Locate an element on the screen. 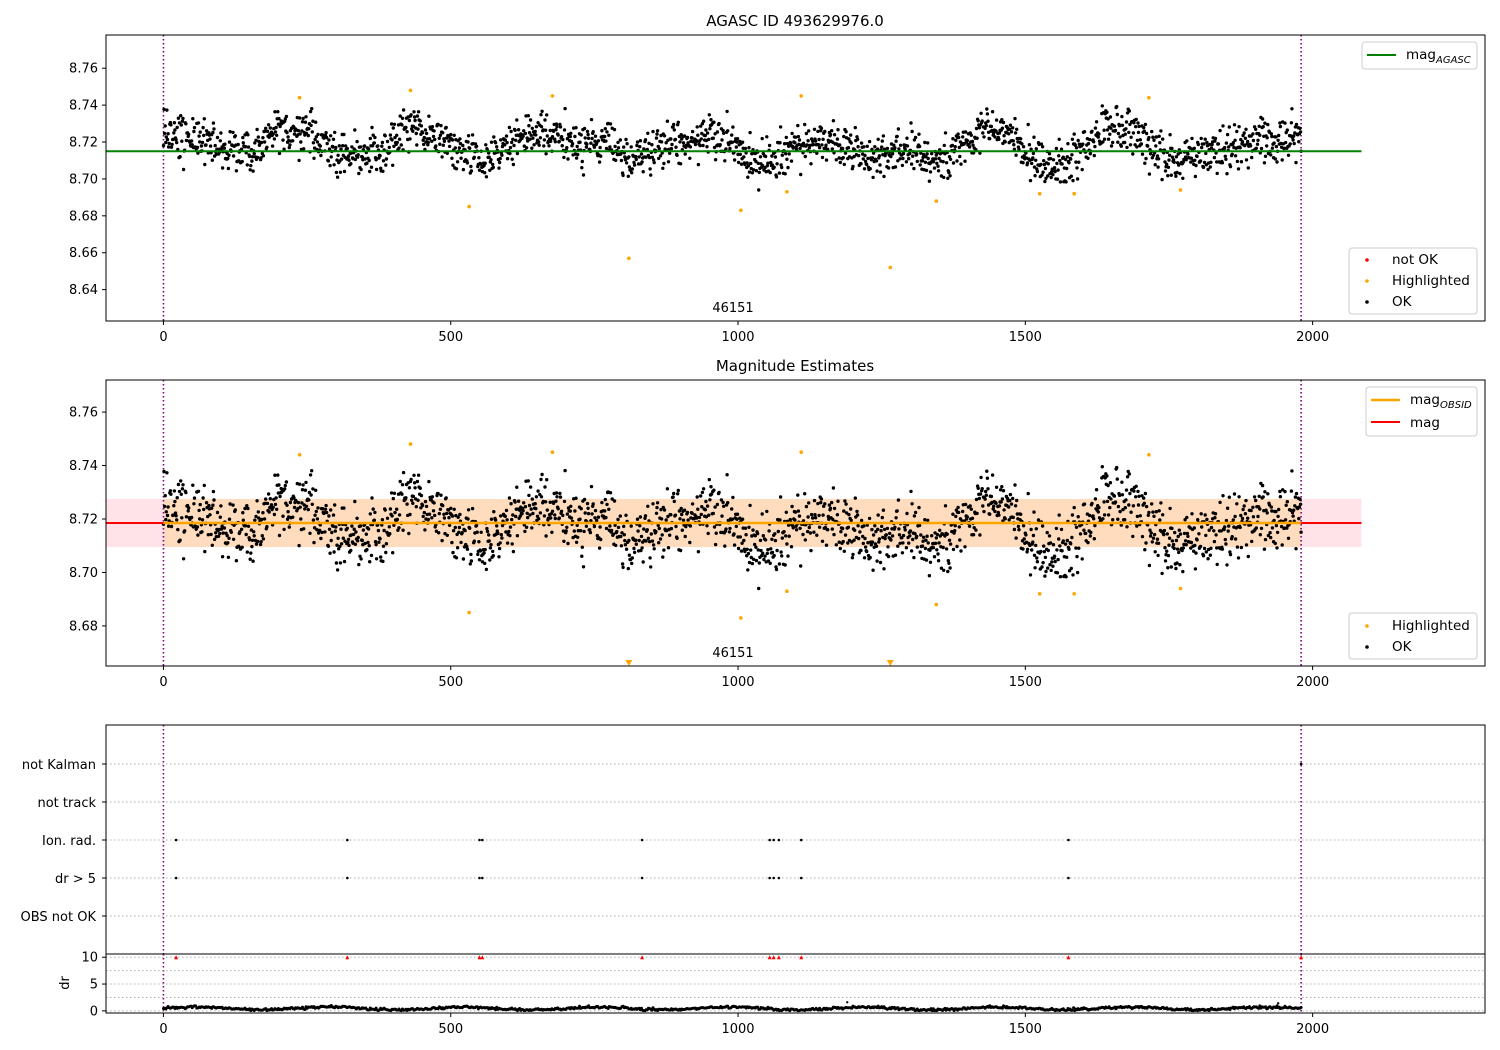 The width and height of the screenshot is (1500, 1050). y-tick-label: 8.74 is located at coordinates (83, 106).